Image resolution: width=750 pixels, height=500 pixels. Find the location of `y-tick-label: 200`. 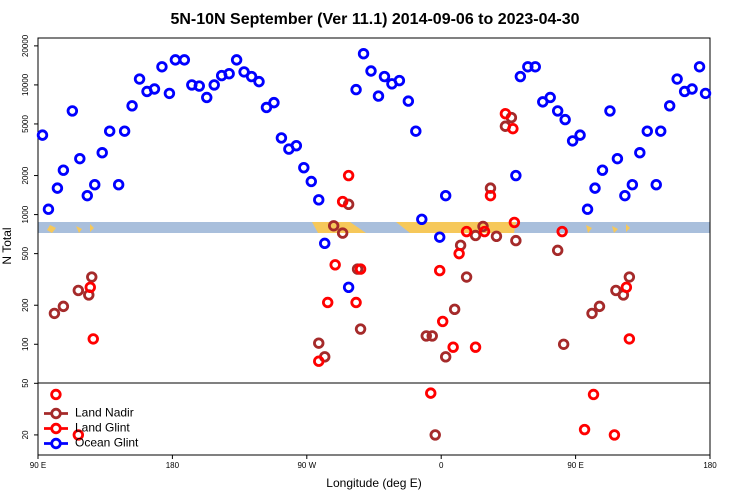

y-tick-label: 200 is located at coordinates (25, 305).